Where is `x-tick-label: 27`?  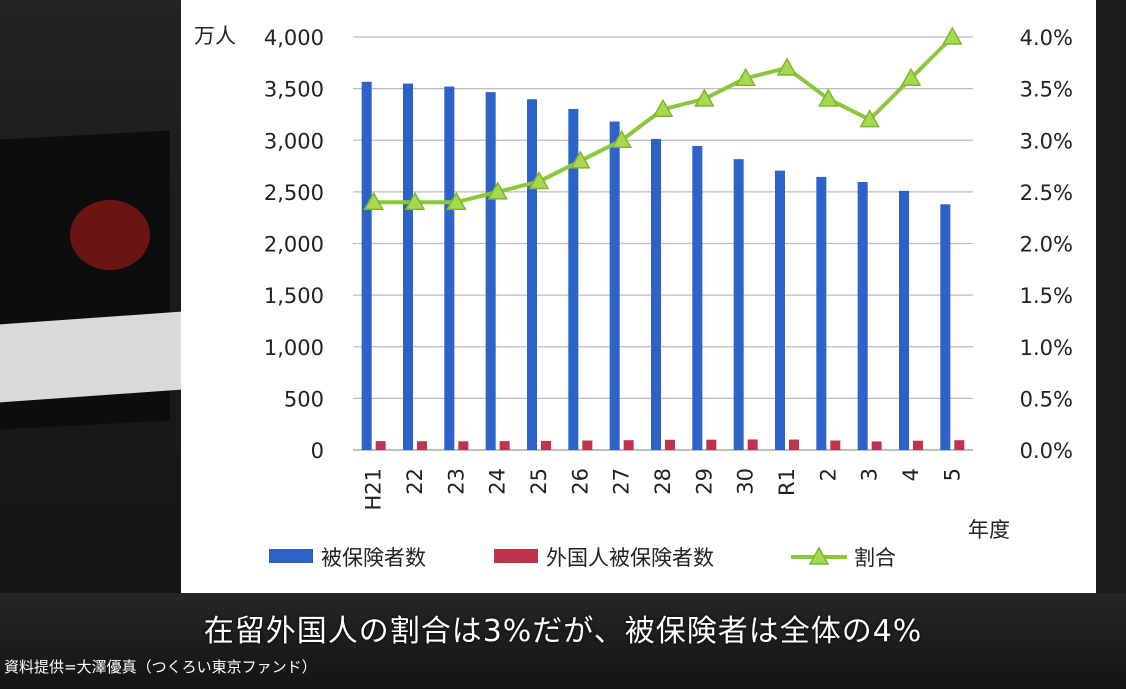
x-tick-label: 27 is located at coordinates (622, 481).